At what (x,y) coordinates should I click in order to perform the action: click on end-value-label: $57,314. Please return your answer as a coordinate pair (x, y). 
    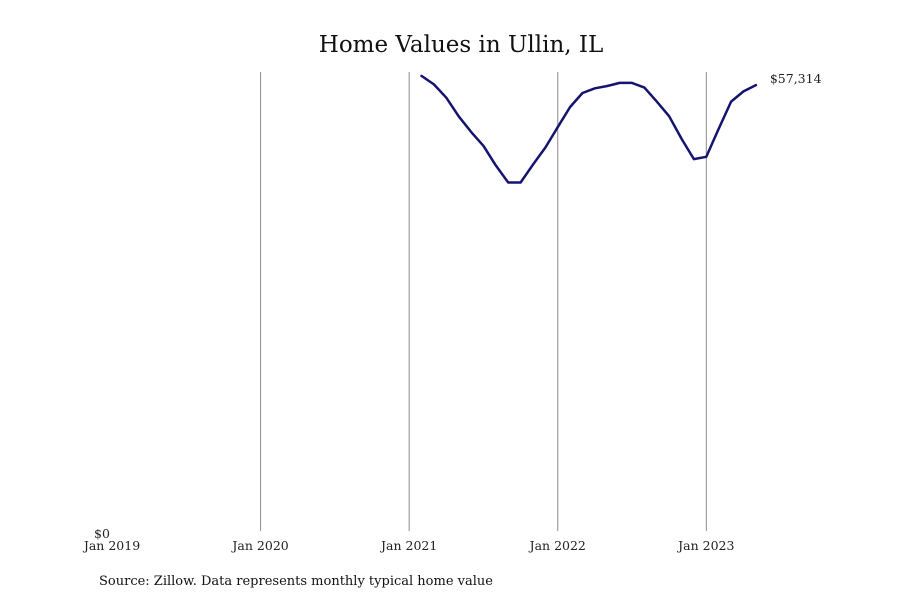
    Looking at the image, I should click on (796, 78).